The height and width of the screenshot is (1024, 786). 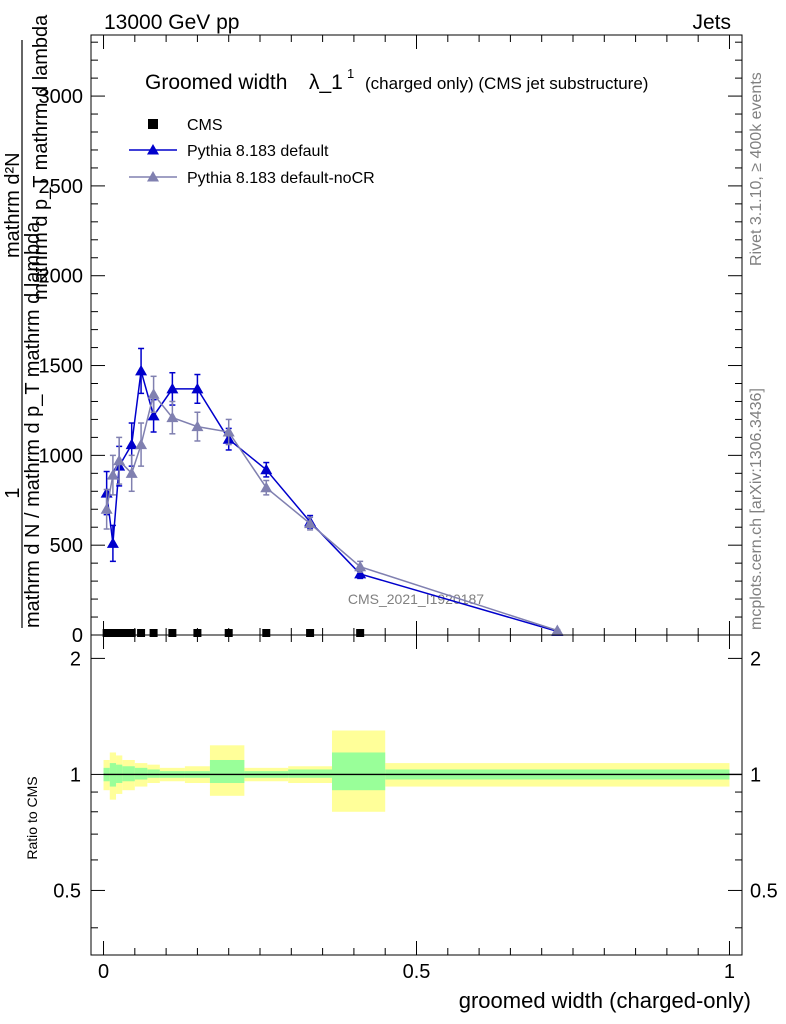 What do you see at coordinates (61, 367) in the screenshot?
I see `main-ytick-label: 1500` at bounding box center [61, 367].